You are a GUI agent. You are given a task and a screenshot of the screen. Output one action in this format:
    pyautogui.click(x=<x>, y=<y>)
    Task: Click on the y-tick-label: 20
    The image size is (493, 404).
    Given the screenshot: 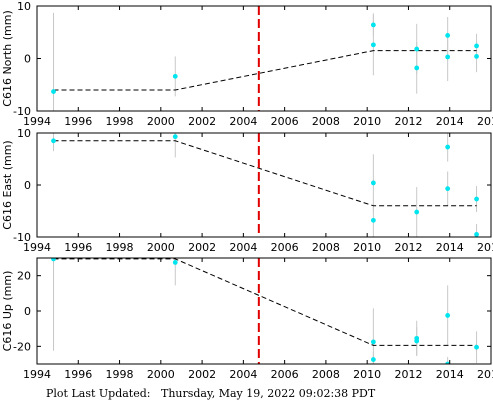 What is the action you would take?
    pyautogui.click(x=24, y=276)
    